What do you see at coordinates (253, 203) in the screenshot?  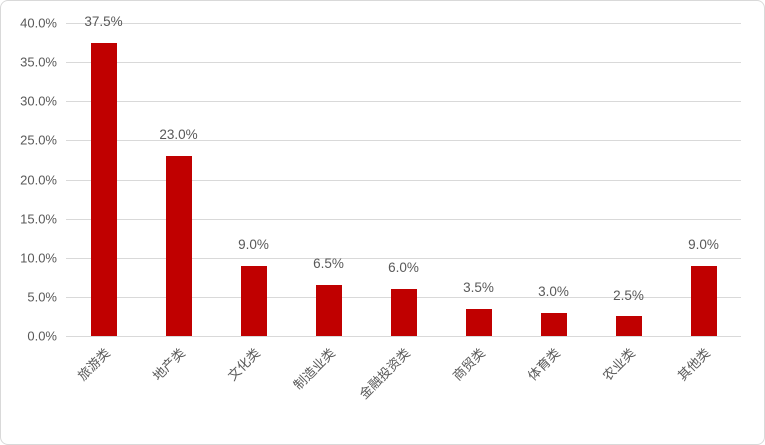 I see `bar-slot: 9.0% 文化类` at bounding box center [253, 203].